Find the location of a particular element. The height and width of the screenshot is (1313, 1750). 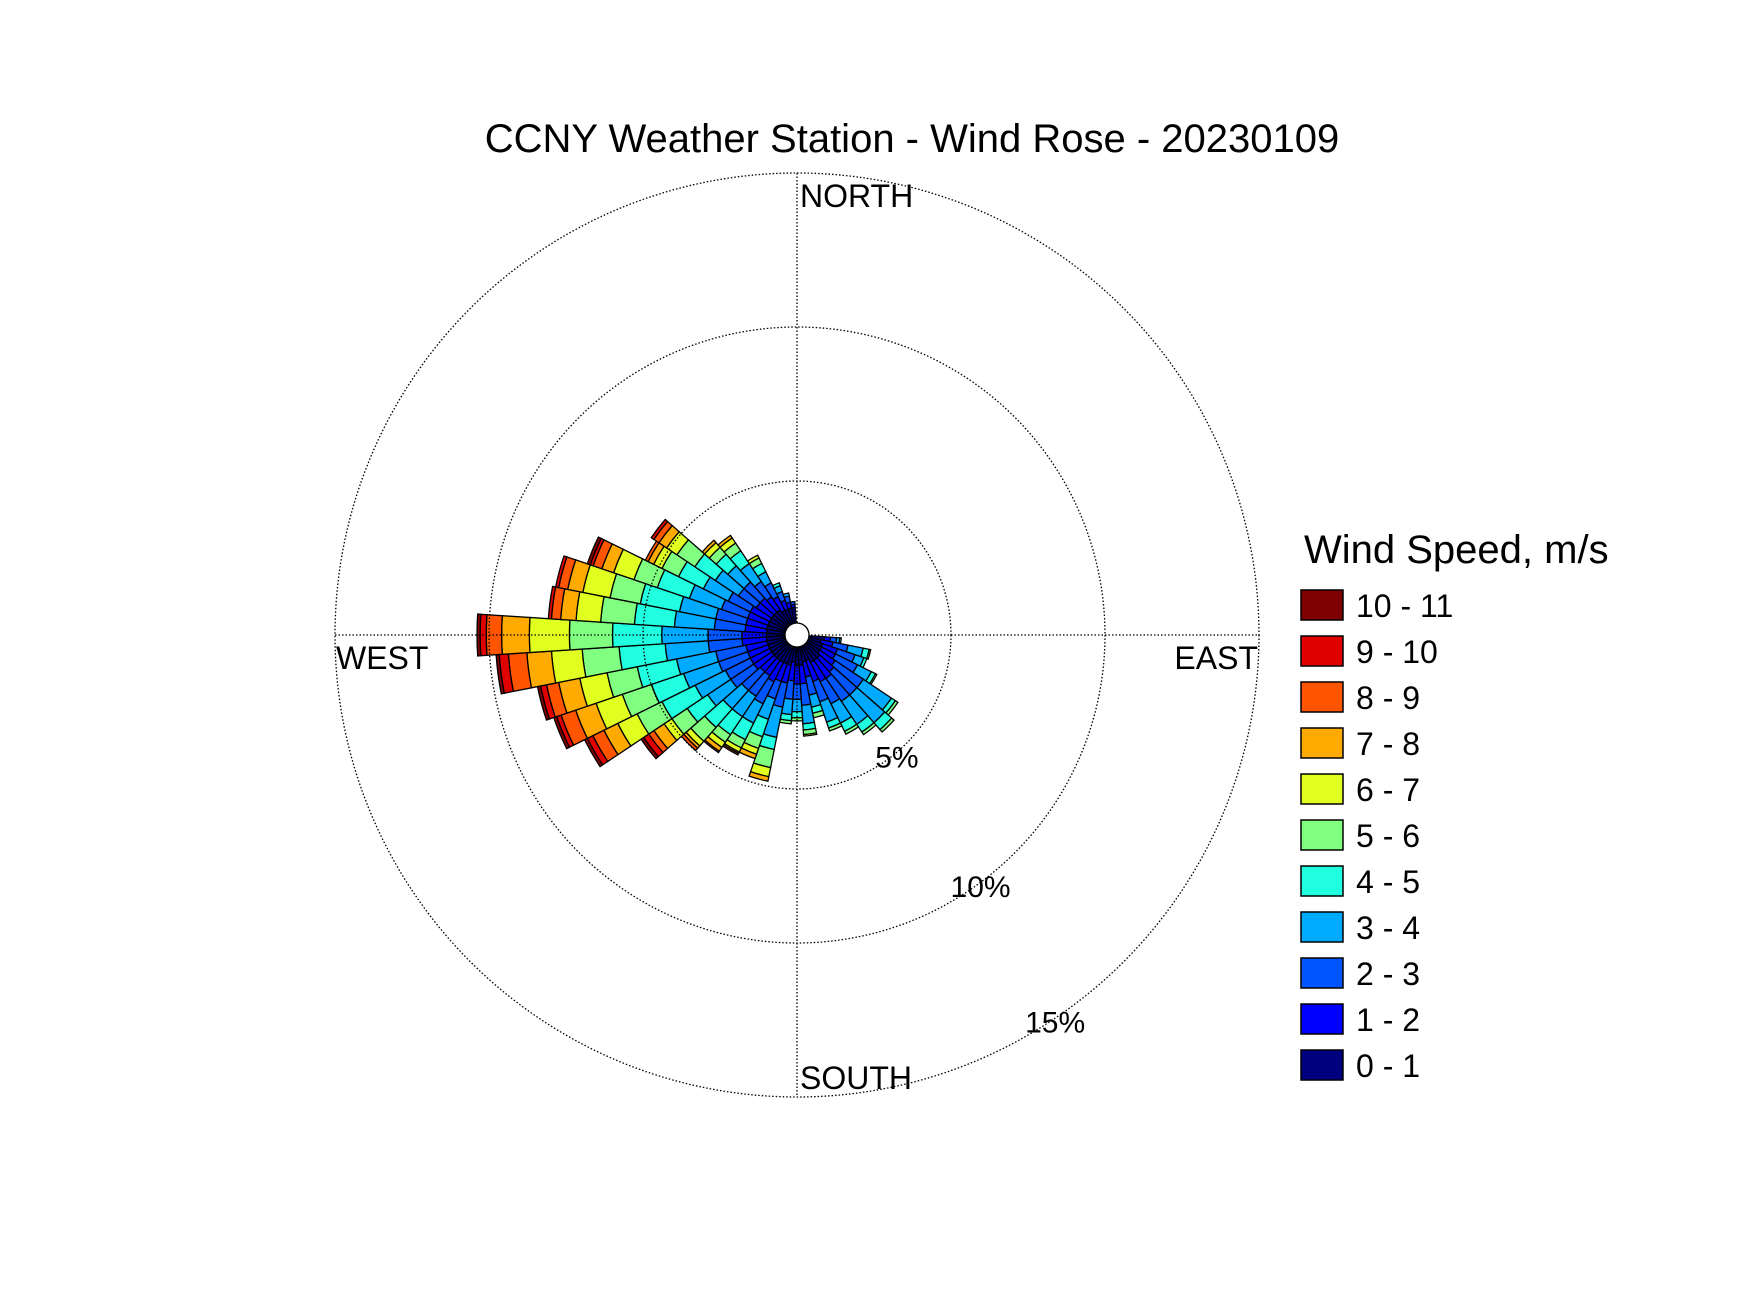

legend-label-9: 1 - 2 is located at coordinates (1388, 1020).